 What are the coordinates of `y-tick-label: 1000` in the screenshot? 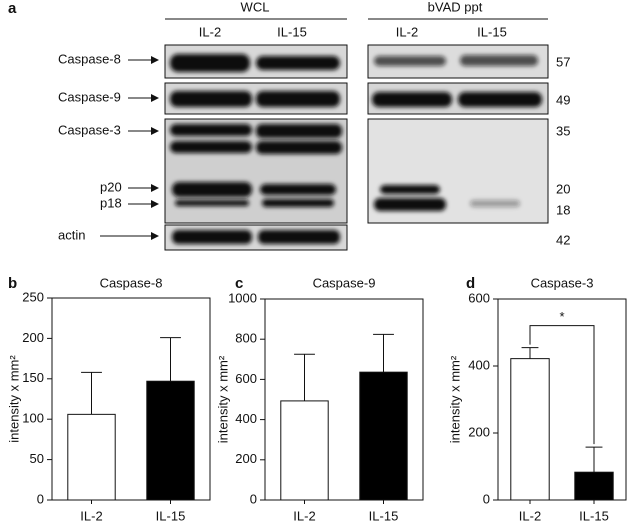 It's located at (242, 297).